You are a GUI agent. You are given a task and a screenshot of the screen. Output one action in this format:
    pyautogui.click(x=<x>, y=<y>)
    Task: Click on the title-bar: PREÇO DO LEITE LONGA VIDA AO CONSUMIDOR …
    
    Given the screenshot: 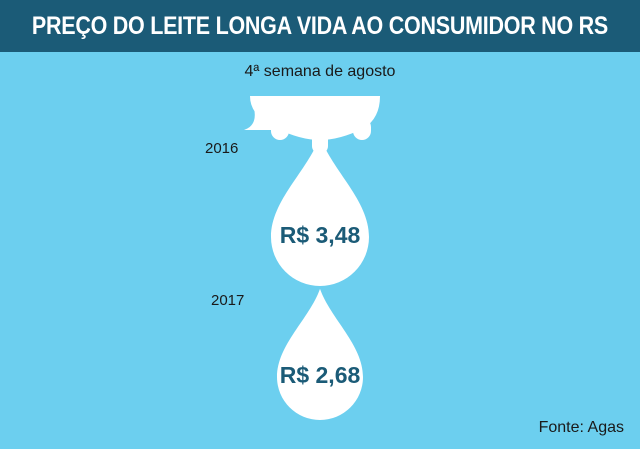 What is the action you would take?
    pyautogui.click(x=320, y=26)
    